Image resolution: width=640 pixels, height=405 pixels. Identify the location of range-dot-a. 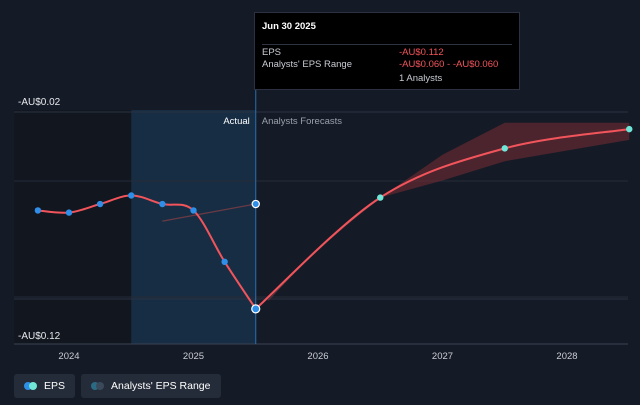
(95, 386).